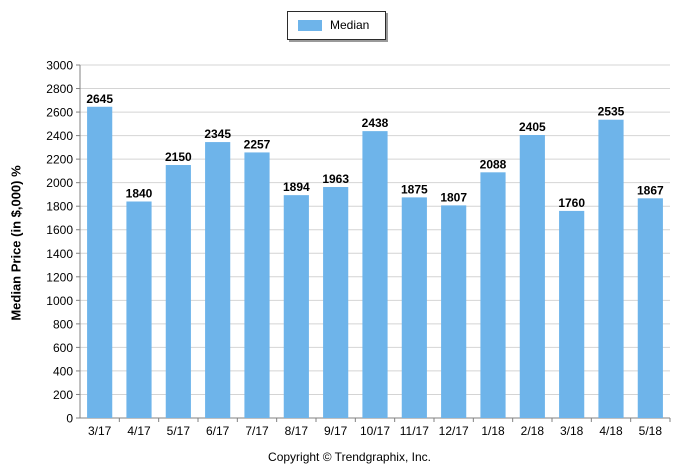  Describe the element at coordinates (59, 66) in the screenshot. I see `y-tick-label: 3000` at that location.